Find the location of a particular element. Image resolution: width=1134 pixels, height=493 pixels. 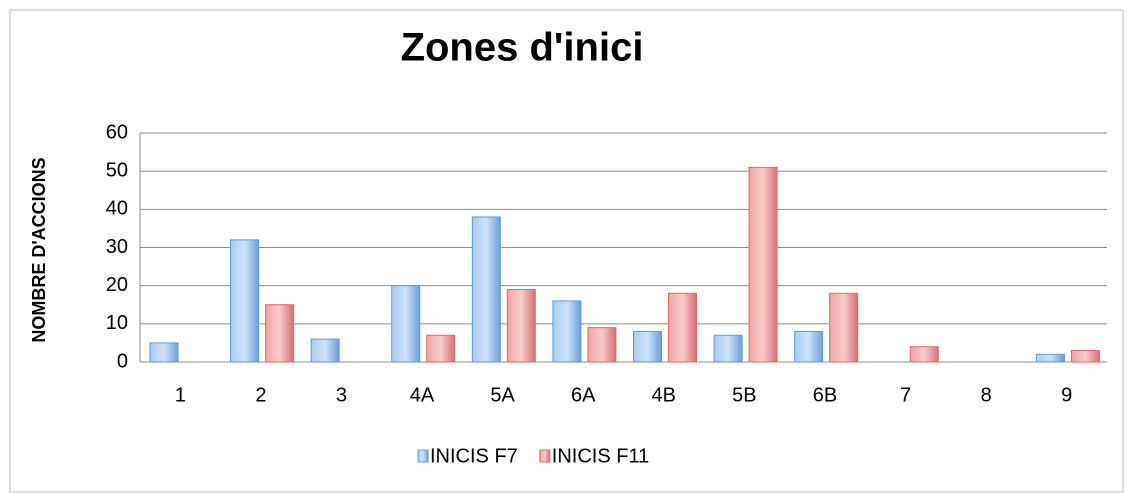

x-tick-label: 1 is located at coordinates (180, 395).